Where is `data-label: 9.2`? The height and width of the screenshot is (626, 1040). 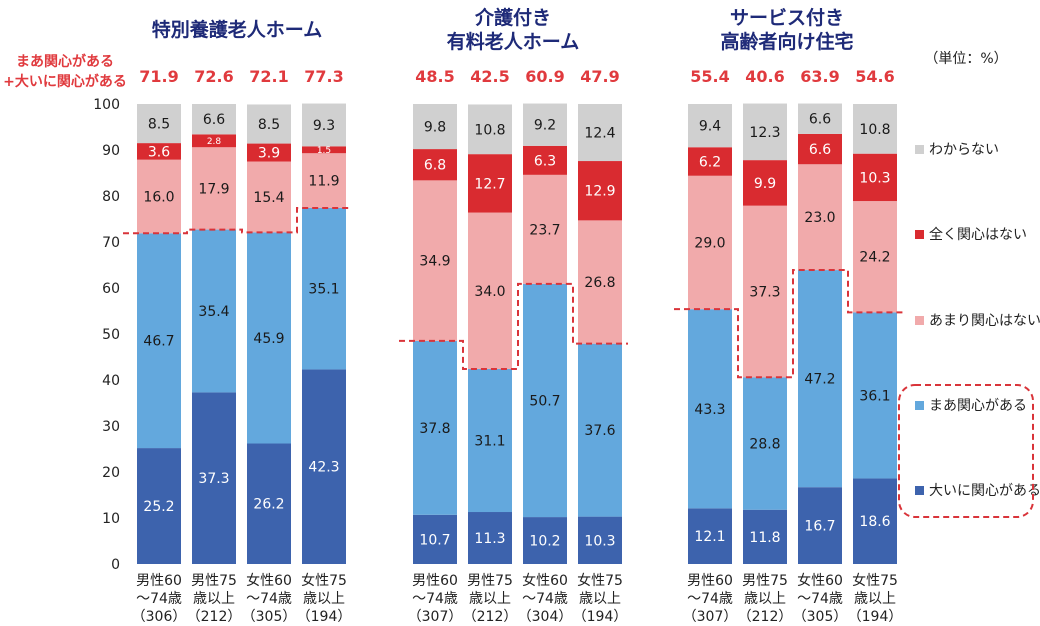 data-label: 9.2 is located at coordinates (545, 126).